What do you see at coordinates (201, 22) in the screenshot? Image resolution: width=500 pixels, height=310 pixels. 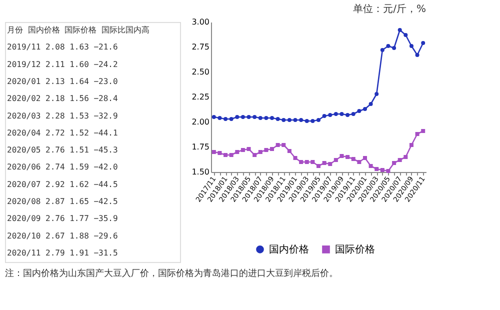 I see `y-tick-label: 3.00` at bounding box center [201, 22].